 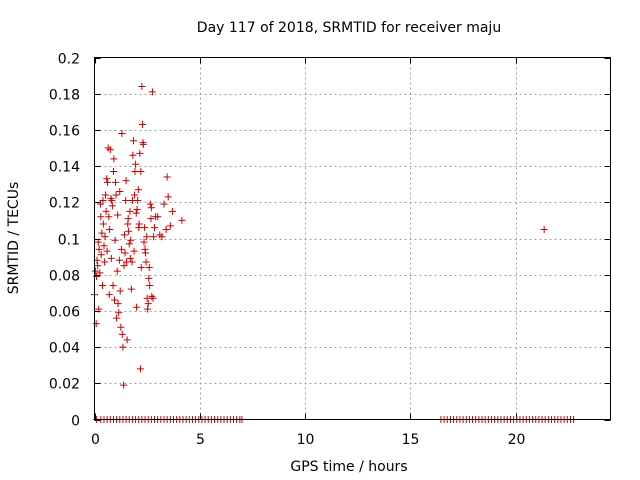 What do you see at coordinates (95, 440) in the screenshot?
I see `x-tick-label: 0` at bounding box center [95, 440].